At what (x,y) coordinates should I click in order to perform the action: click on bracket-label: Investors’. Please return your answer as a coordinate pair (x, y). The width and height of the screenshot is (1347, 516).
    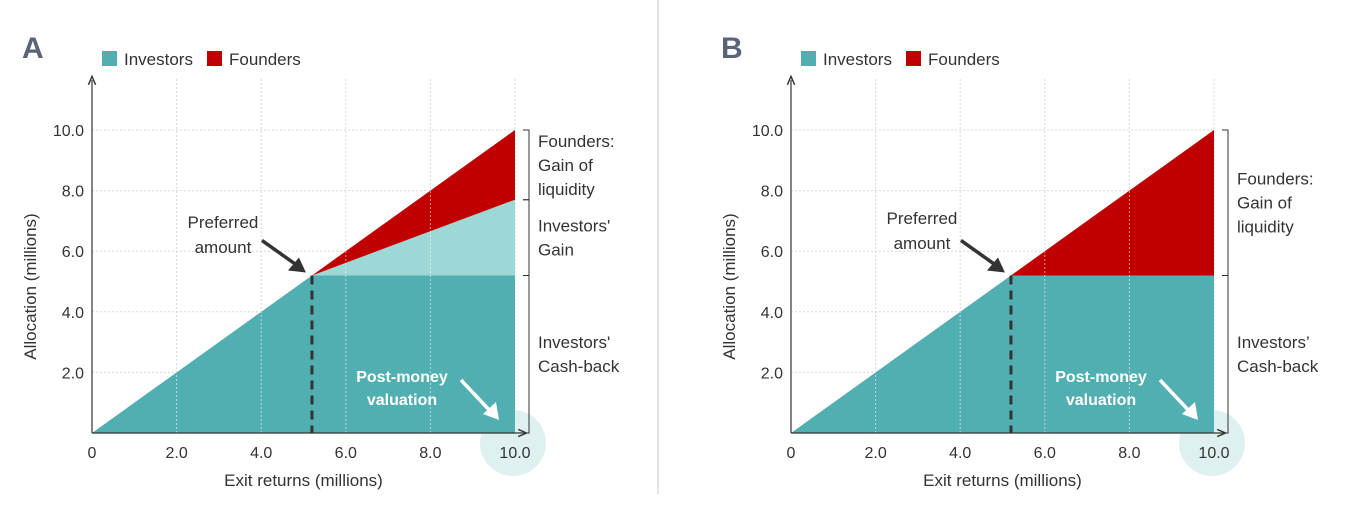
    Looking at the image, I should click on (1273, 342).